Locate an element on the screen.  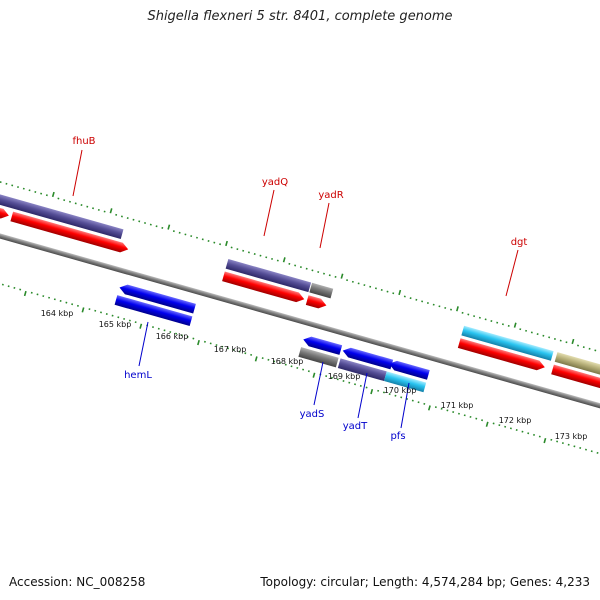
gene-yadR-arrow is located at coordinates (316, 302).